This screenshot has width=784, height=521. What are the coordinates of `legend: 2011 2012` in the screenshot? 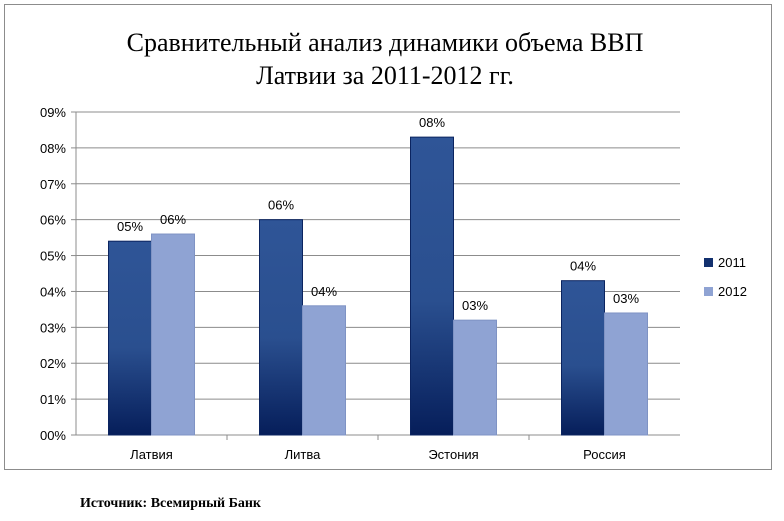 It's located at (725, 277).